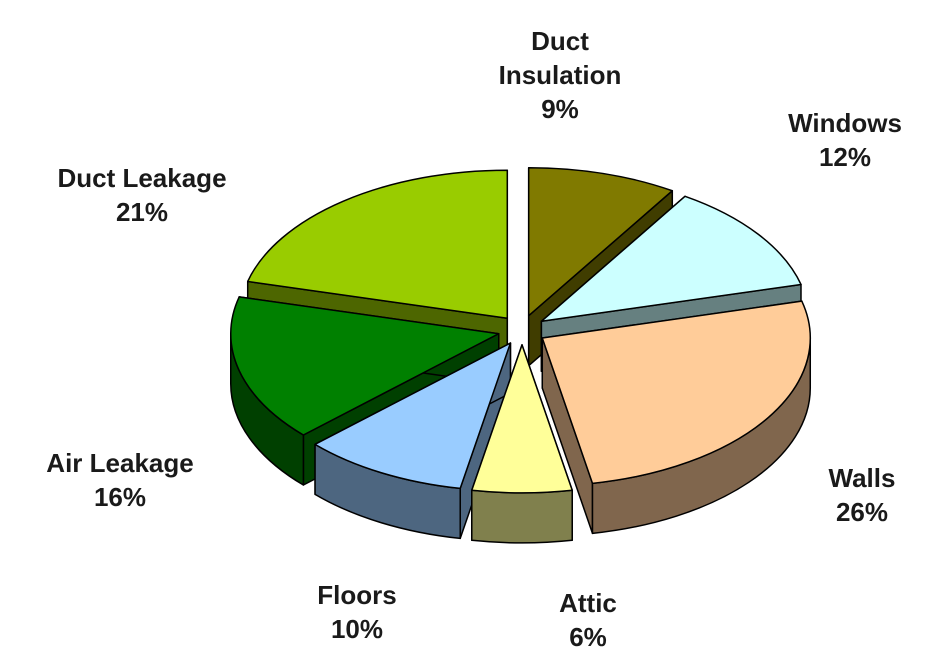 This screenshot has width=931, height=667. What do you see at coordinates (356, 612) in the screenshot?
I see `slice-label: Floors 10%` at bounding box center [356, 612].